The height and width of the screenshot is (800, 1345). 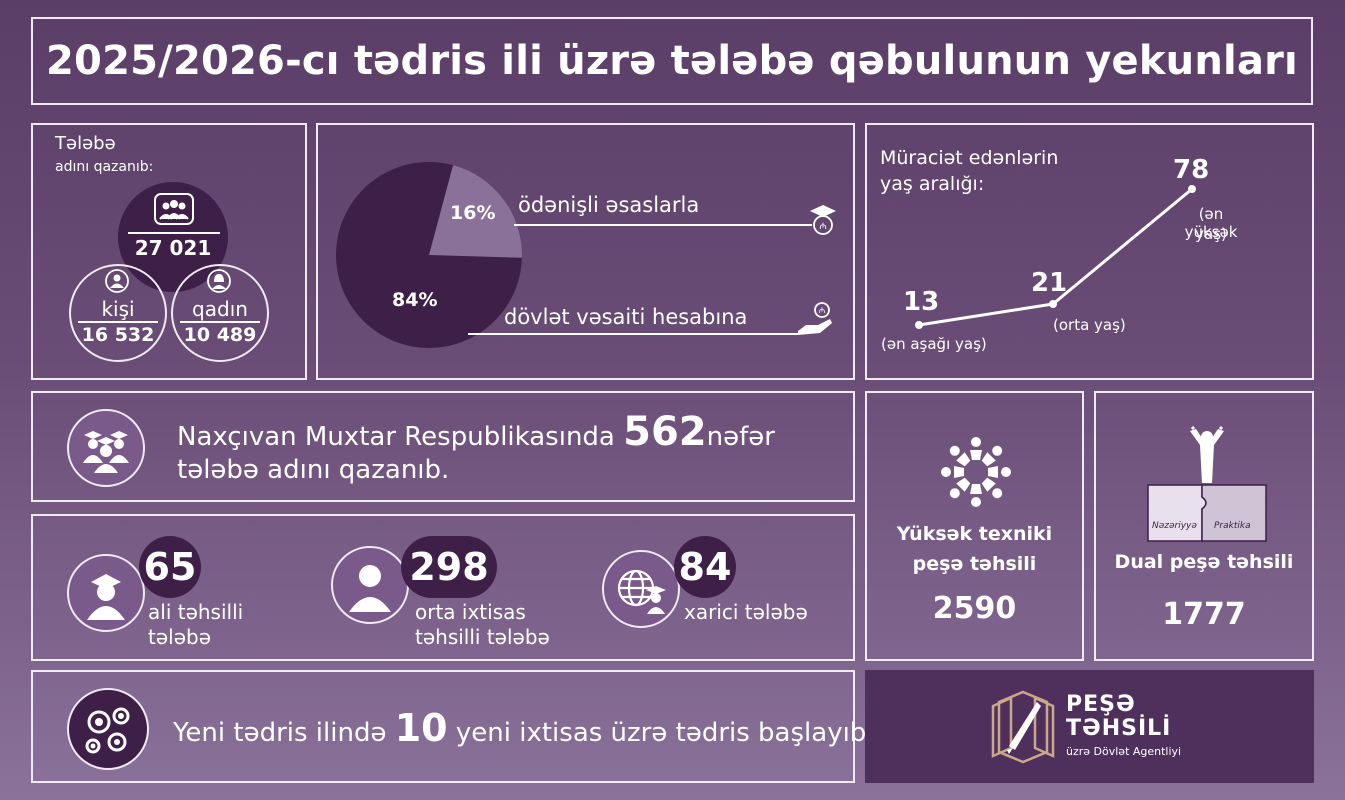 What do you see at coordinates (1049, 283) in the screenshot?
I see `age-avg-value: 21` at bounding box center [1049, 283].